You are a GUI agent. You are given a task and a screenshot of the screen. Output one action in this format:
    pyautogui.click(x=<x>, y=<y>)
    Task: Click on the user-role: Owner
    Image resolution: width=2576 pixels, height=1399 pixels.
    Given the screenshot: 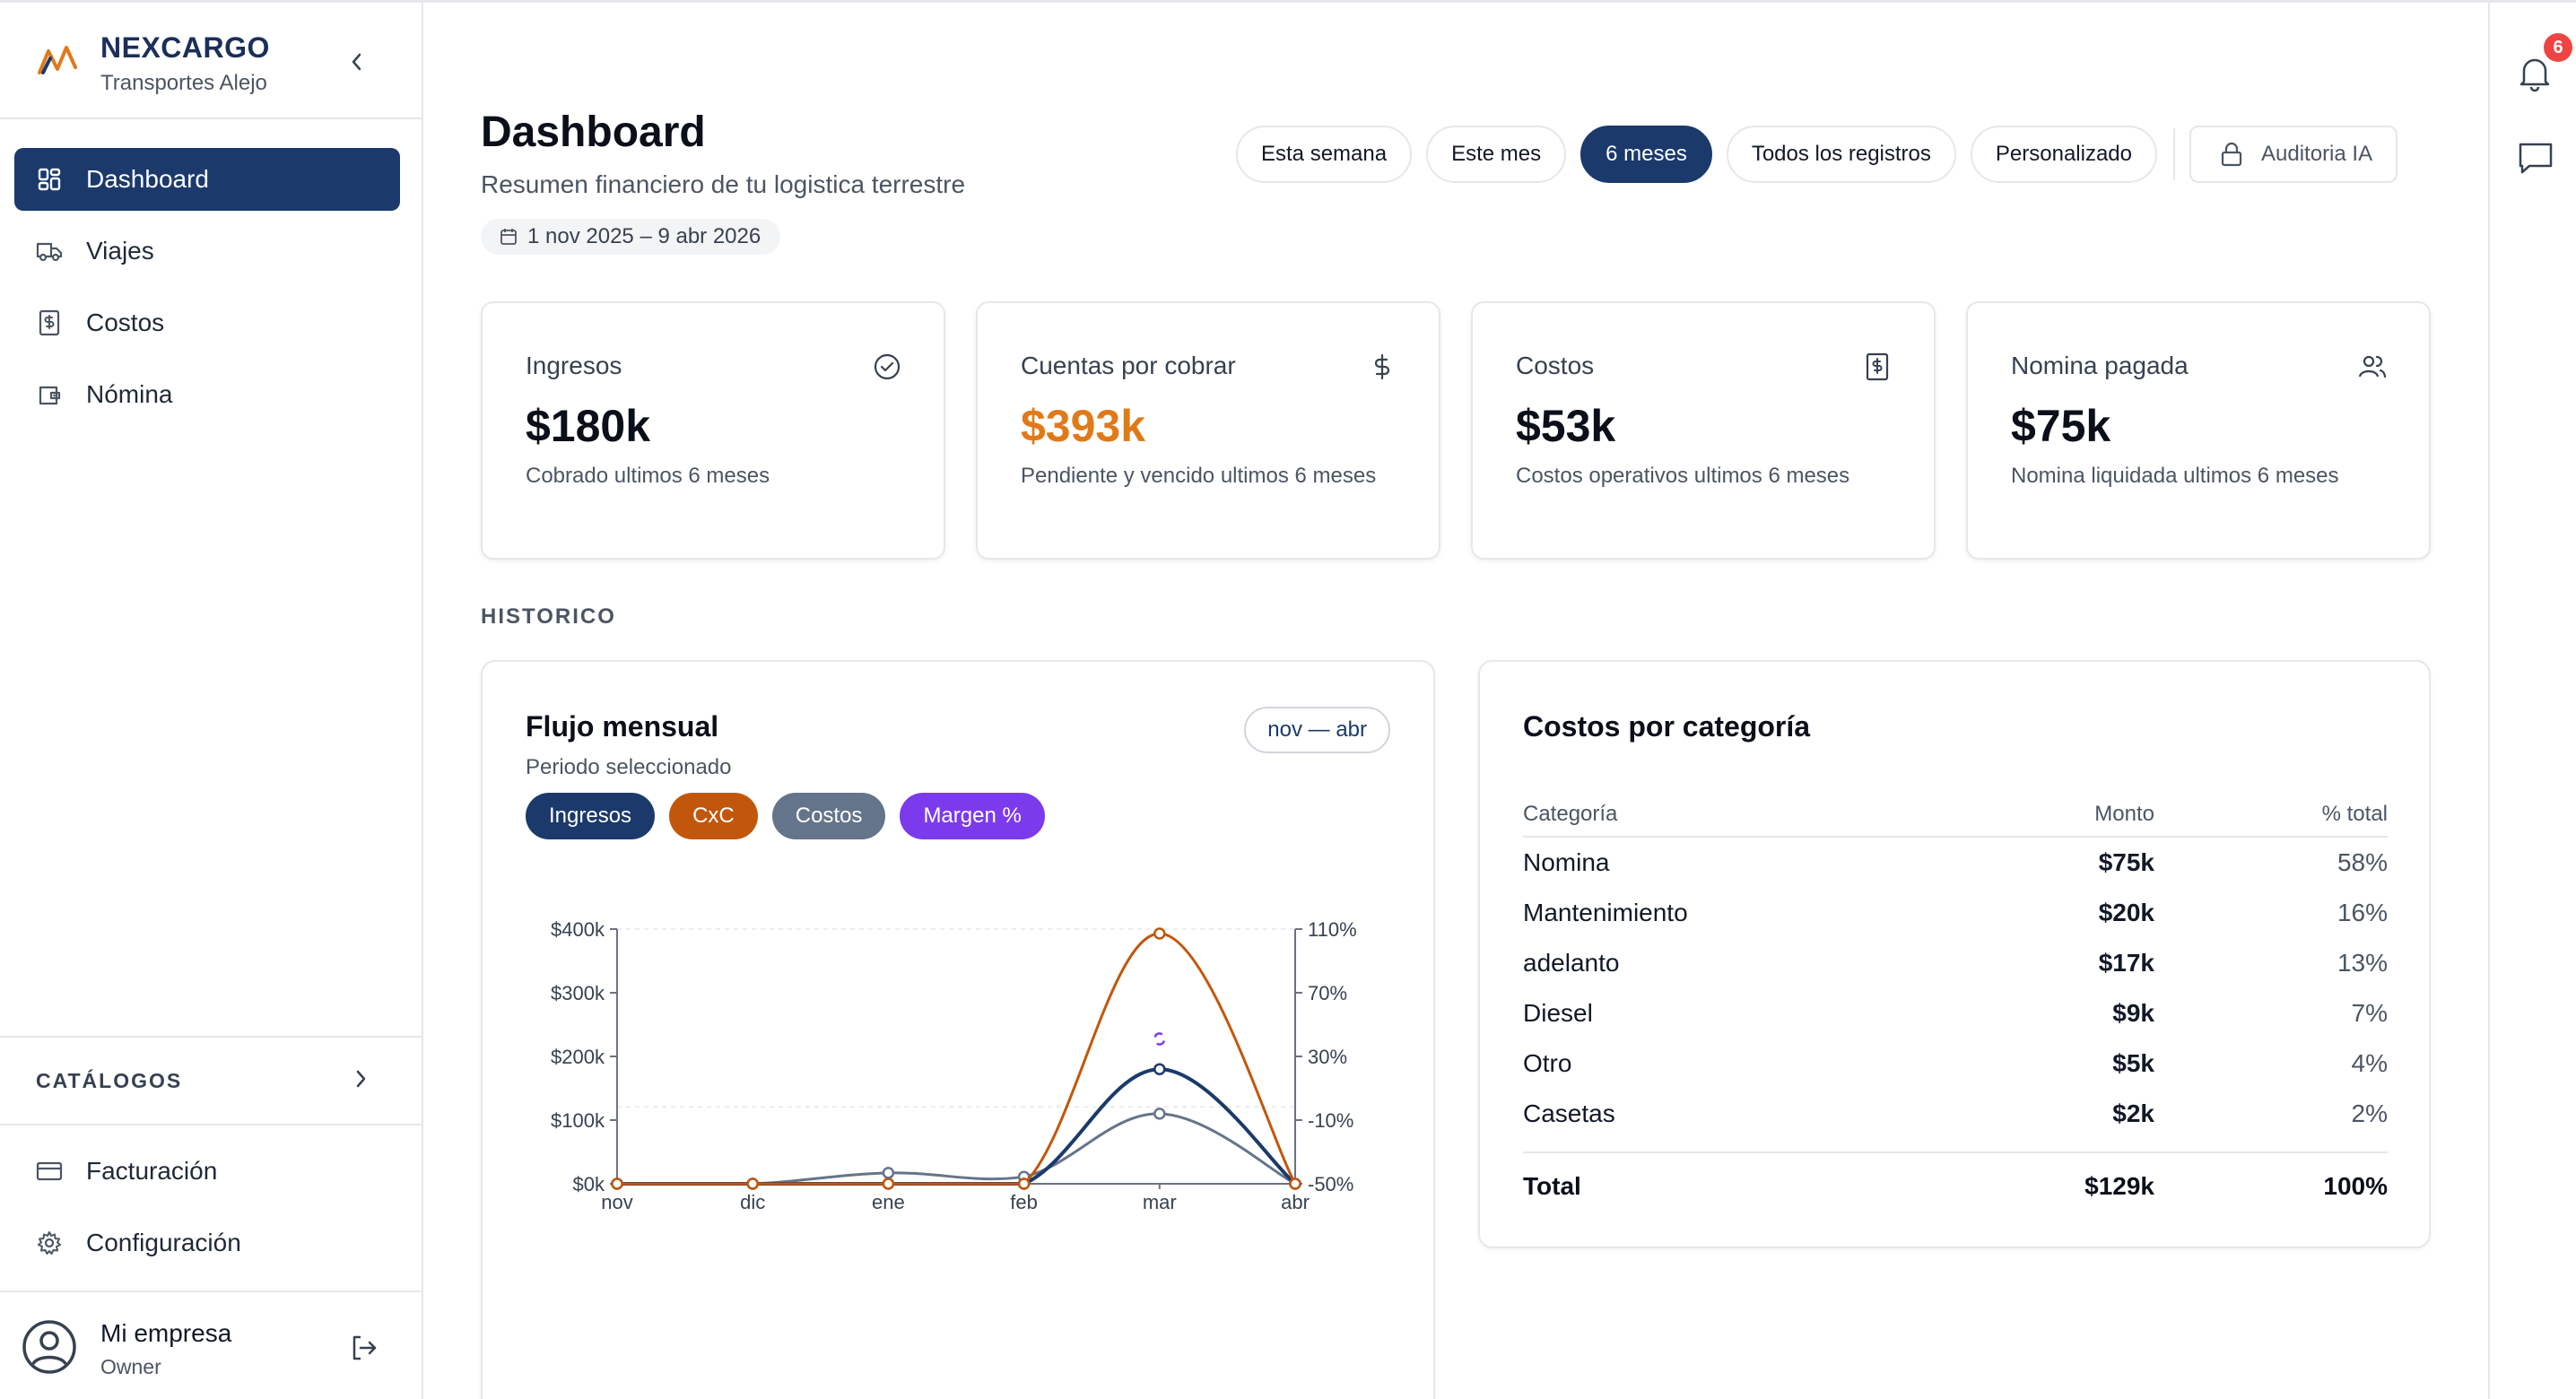 What is the action you would take?
    pyautogui.click(x=130, y=1367)
    